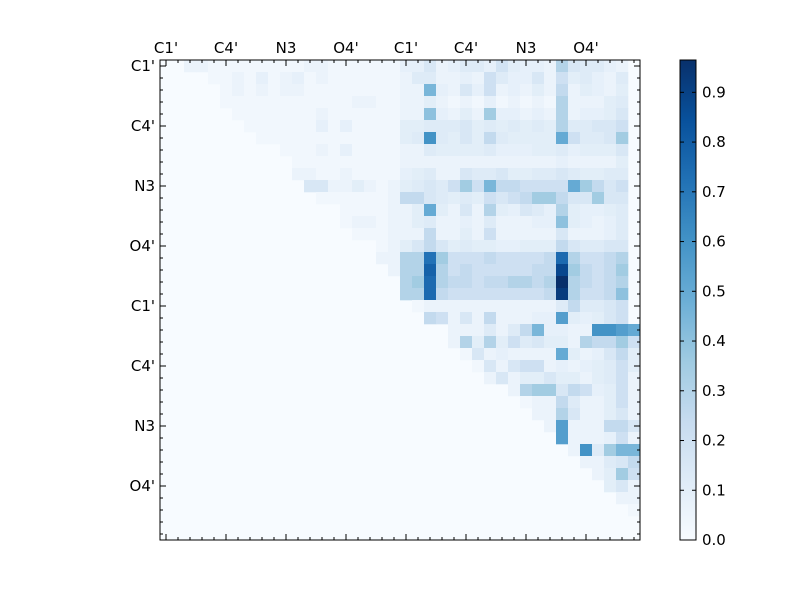 The width and height of the screenshot is (800, 600). Describe the element at coordinates (714, 142) in the screenshot. I see `colorbar-tick-label: 0.8` at that location.